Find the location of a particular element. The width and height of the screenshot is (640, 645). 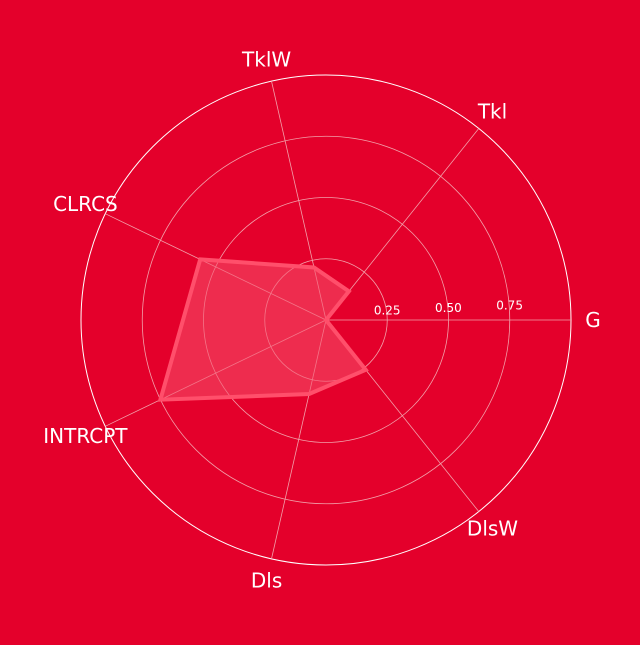

r-tick-label: 0.25 is located at coordinates (387, 311).